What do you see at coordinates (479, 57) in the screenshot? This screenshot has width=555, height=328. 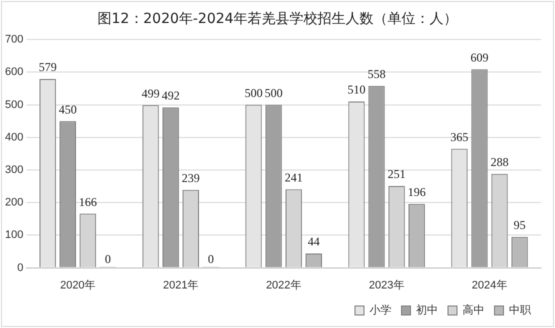 I see `data-label: 609` at bounding box center [479, 57].